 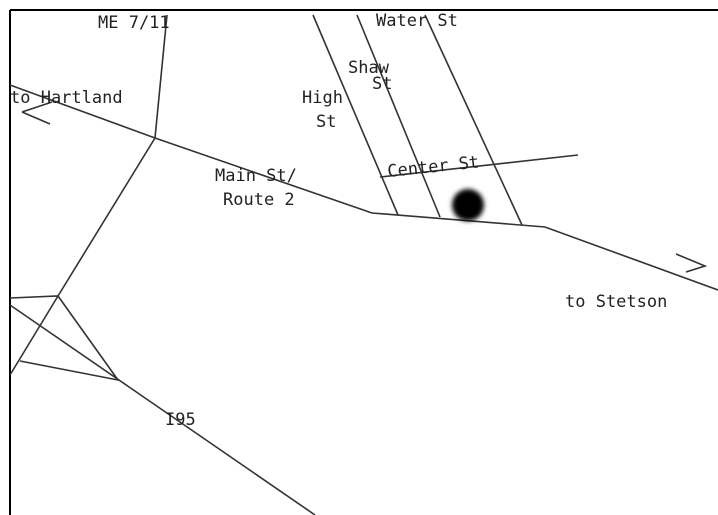 I want to click on road-label: Main St/Route 2, so click(x=256, y=188).